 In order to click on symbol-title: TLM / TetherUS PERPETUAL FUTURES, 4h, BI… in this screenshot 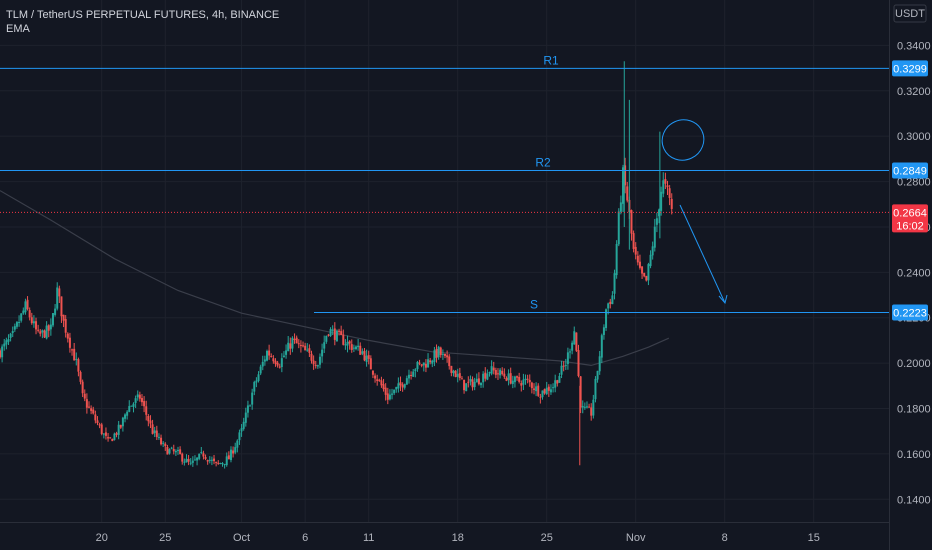, I will do `click(143, 15)`.